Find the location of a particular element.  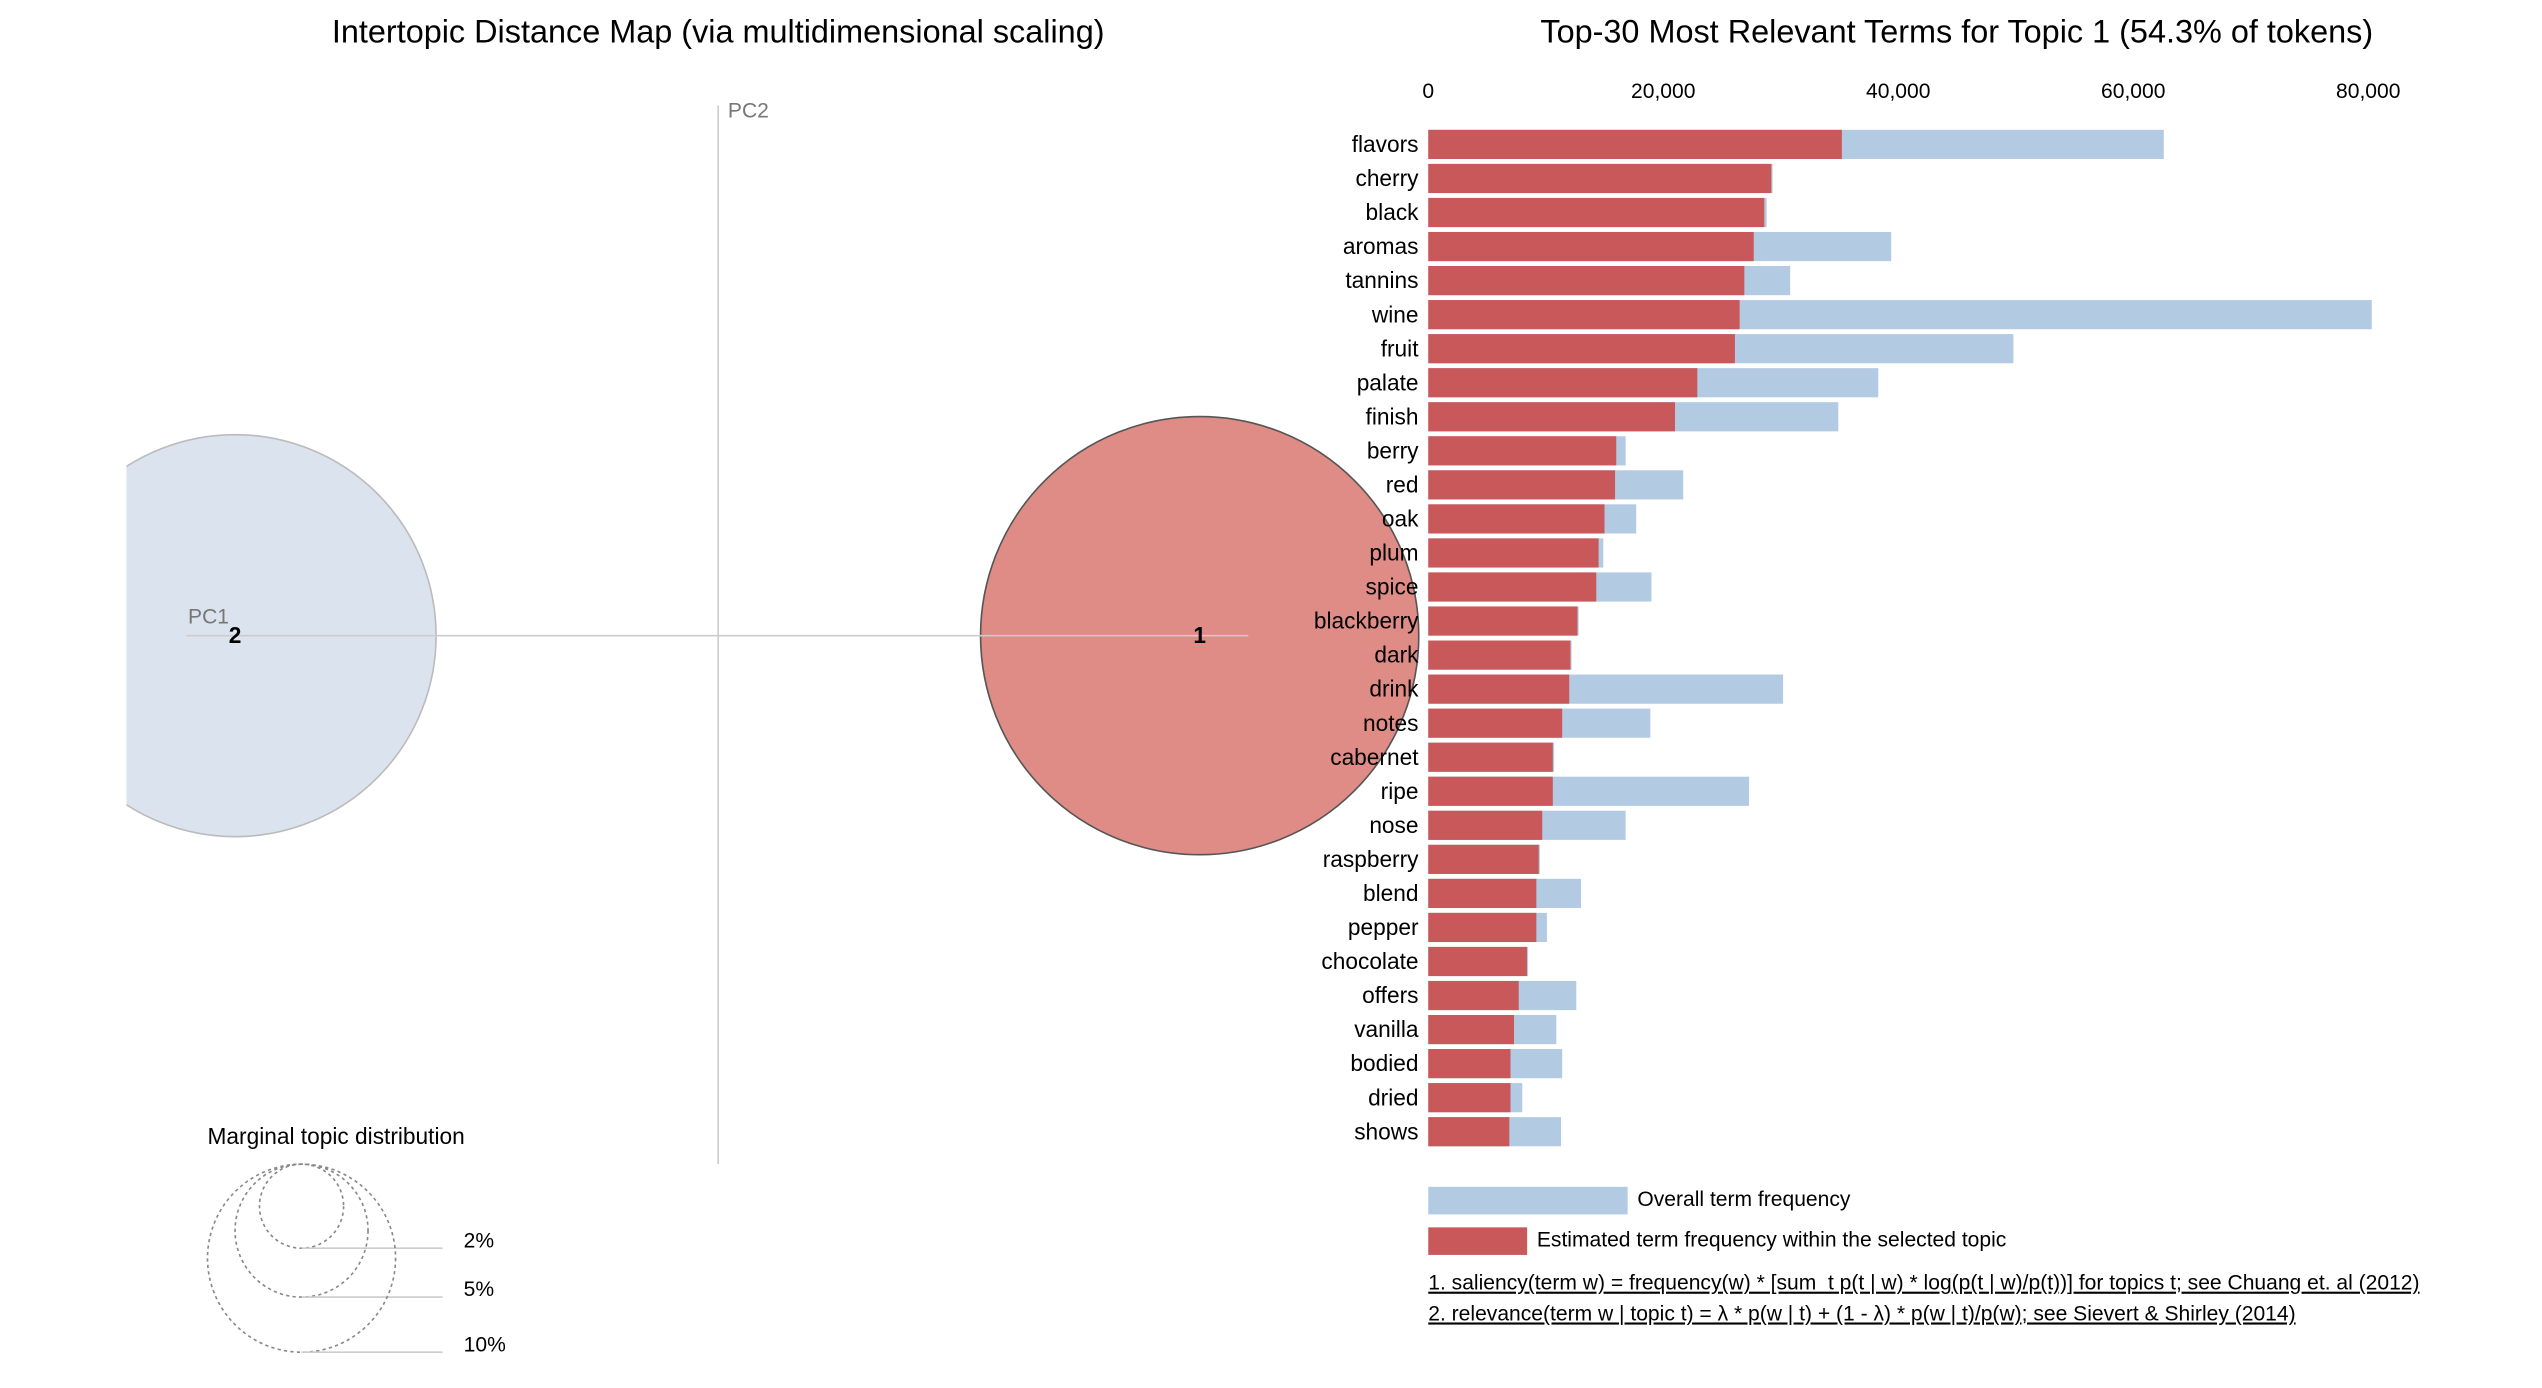

term-label: vanilla is located at coordinates (1386, 1029).